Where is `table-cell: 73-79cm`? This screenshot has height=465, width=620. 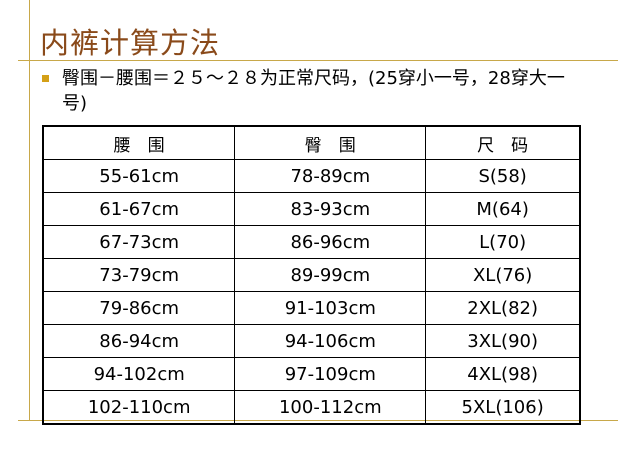 table-cell: 73-79cm is located at coordinates (139, 275).